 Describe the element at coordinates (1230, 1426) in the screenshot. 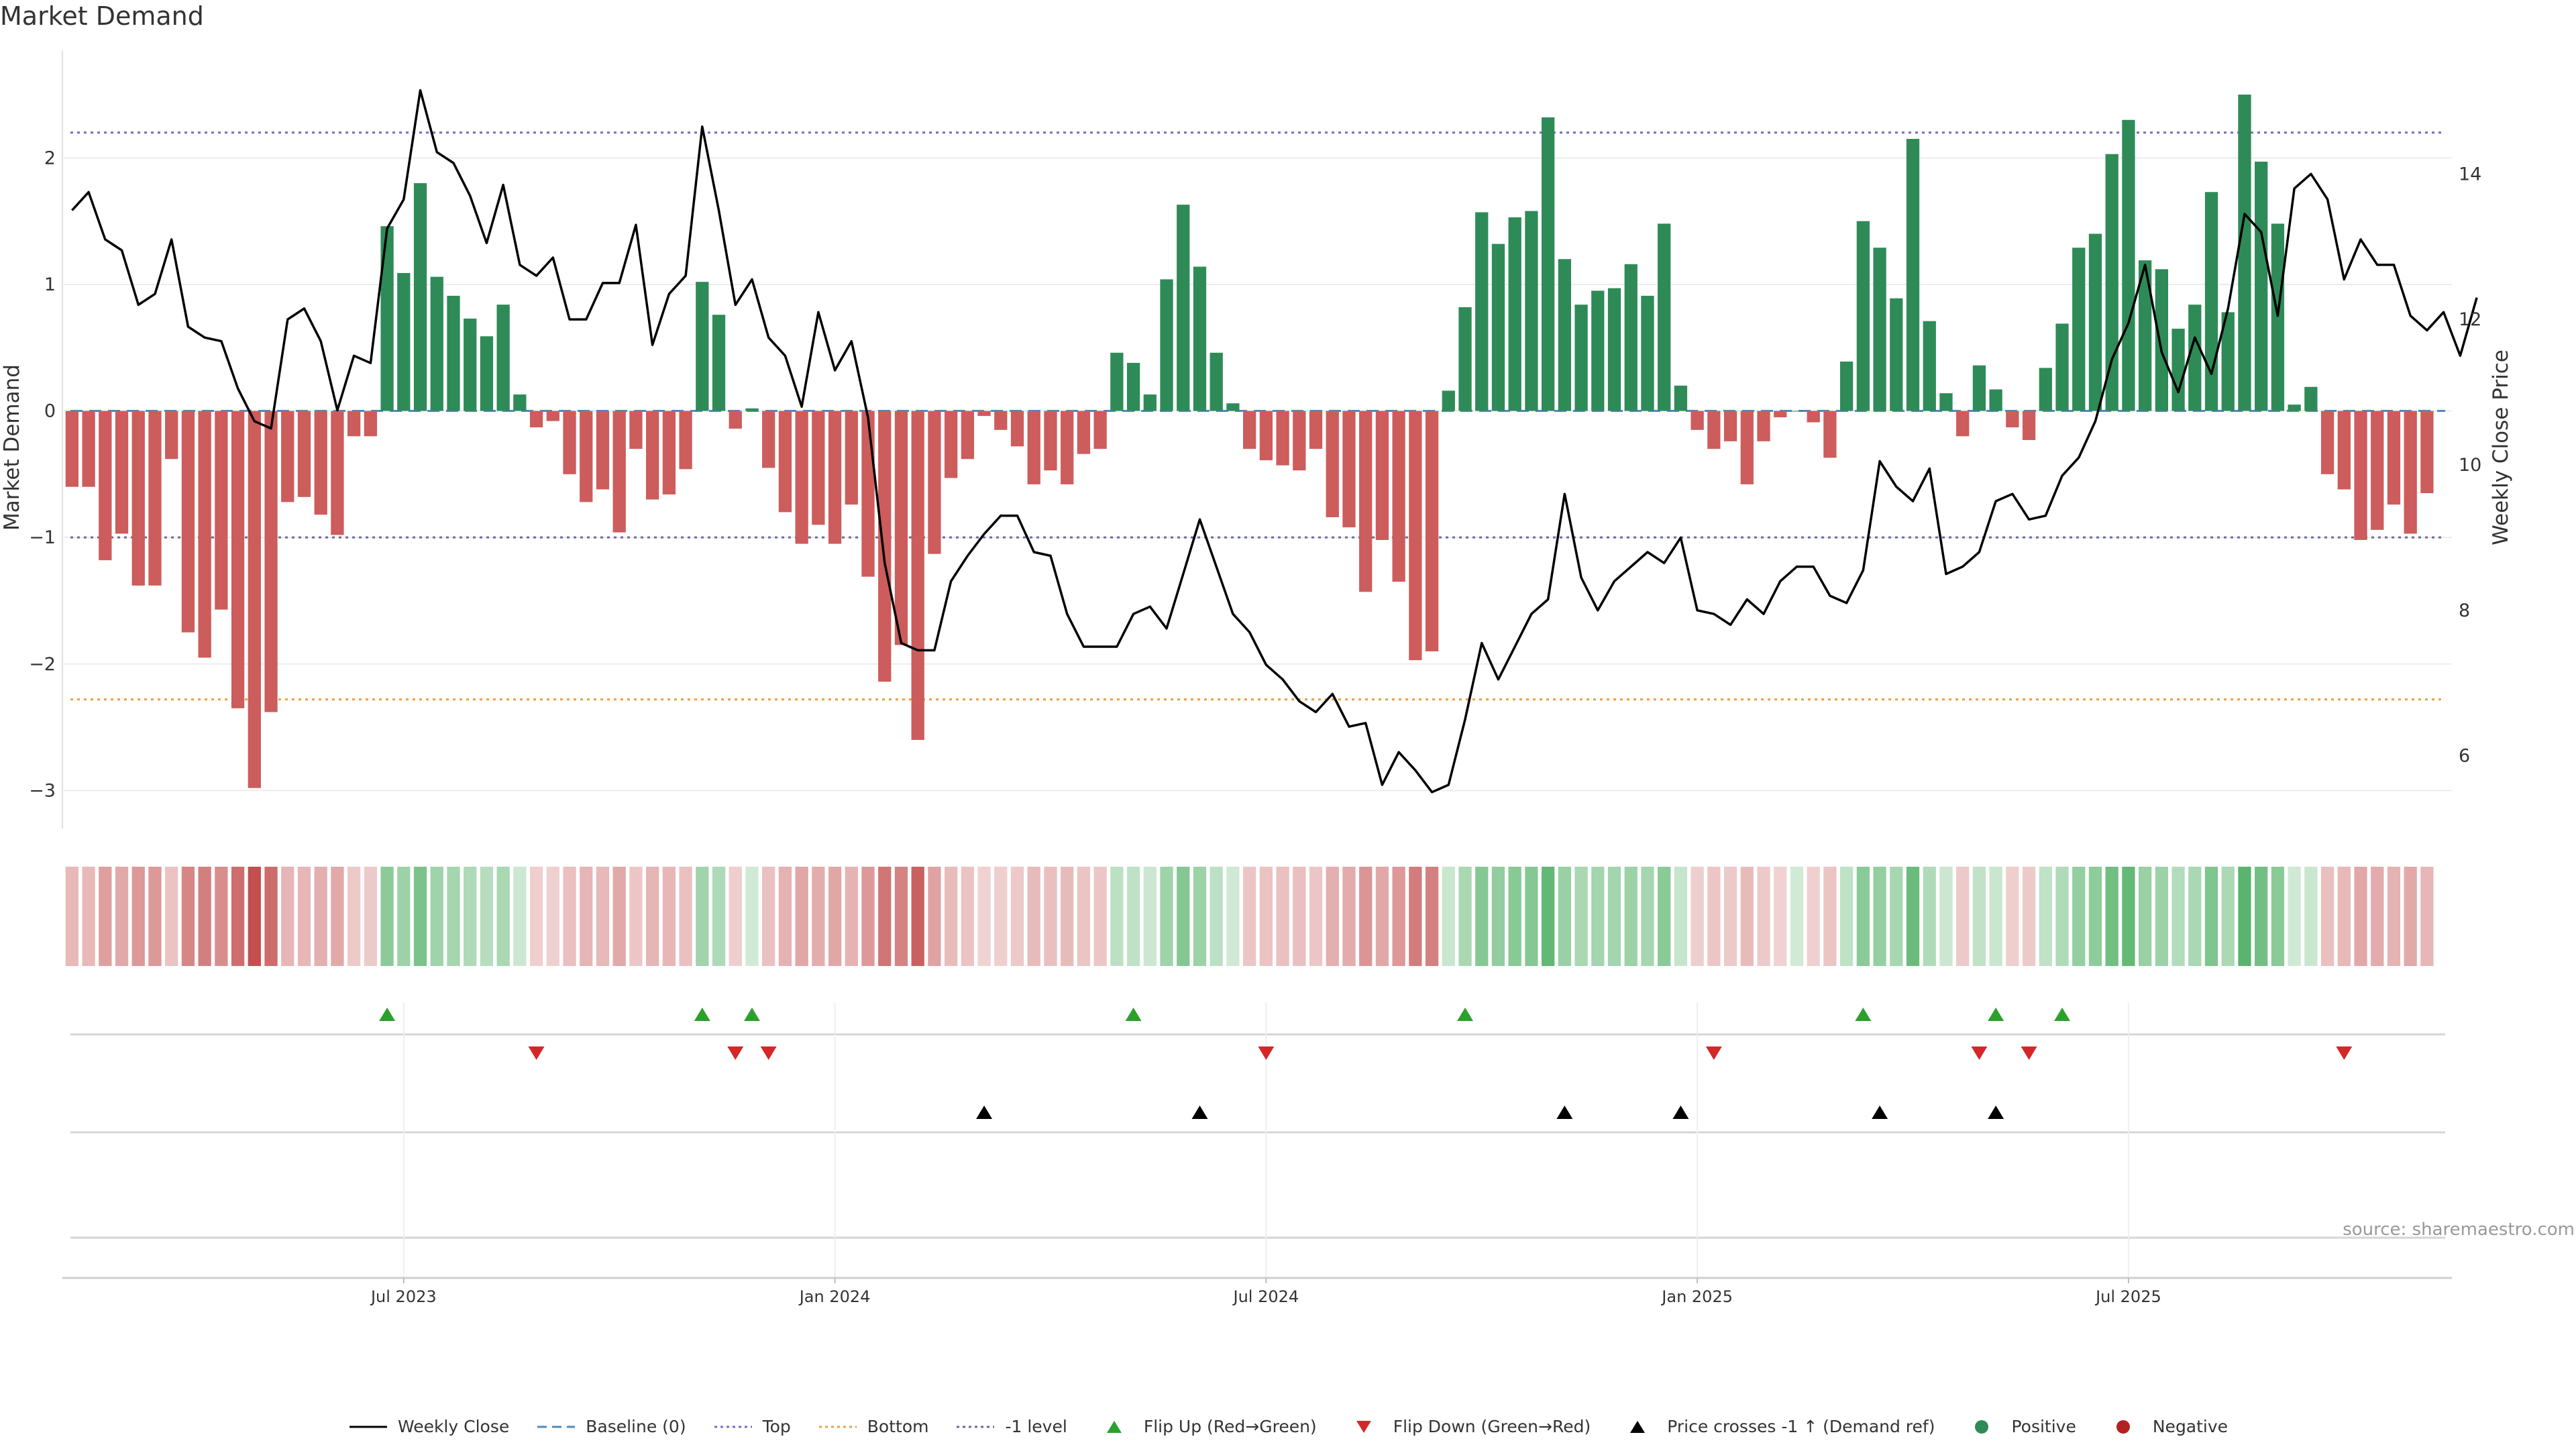

I see `legend-label: Flip Up (Red→Green)` at that location.